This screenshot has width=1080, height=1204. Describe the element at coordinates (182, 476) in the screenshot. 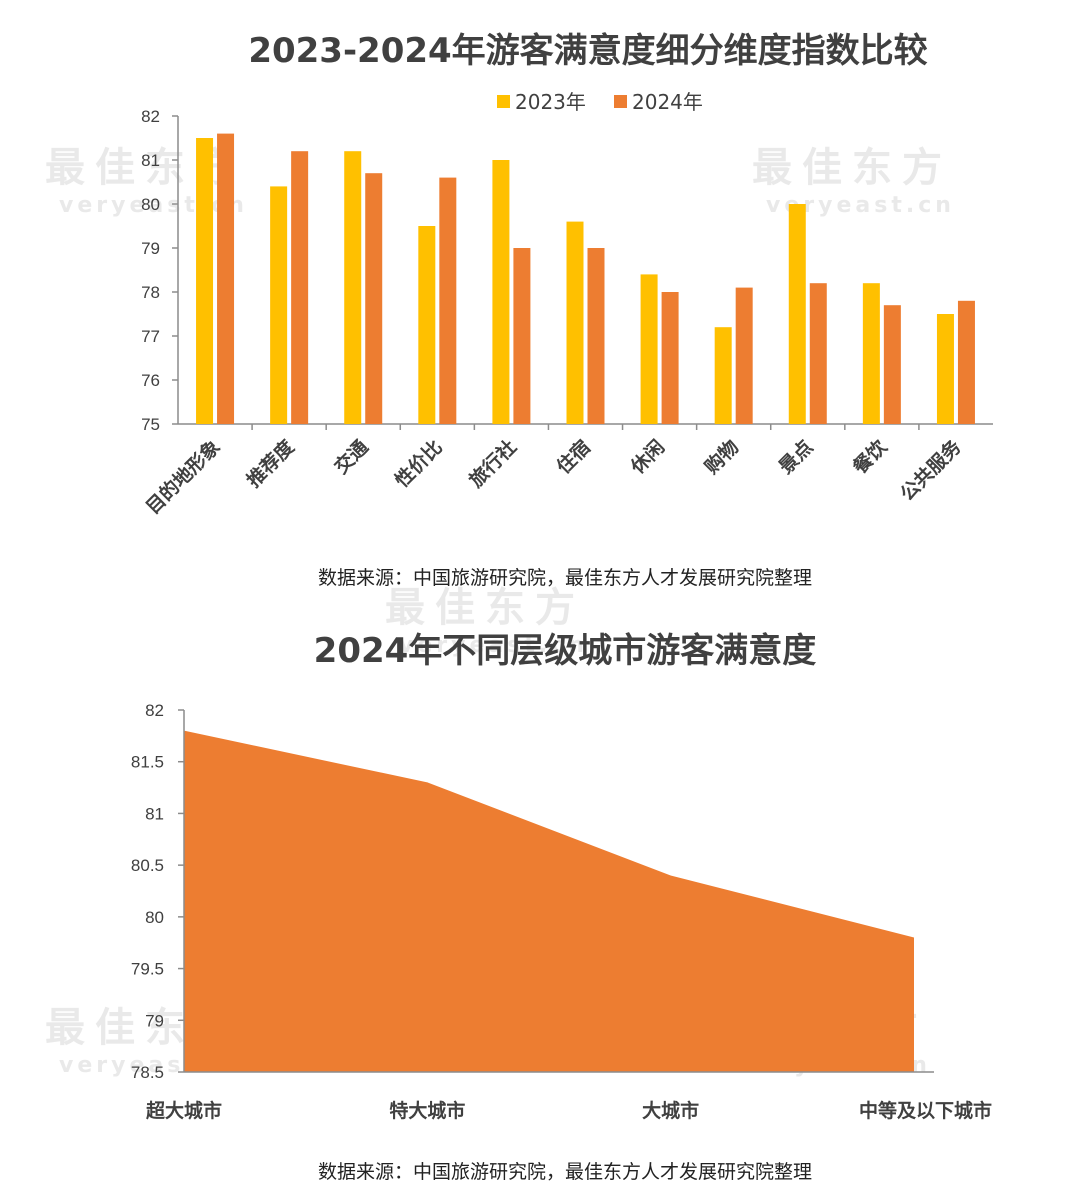

I see `x-tick-label: 目的地形象` at that location.